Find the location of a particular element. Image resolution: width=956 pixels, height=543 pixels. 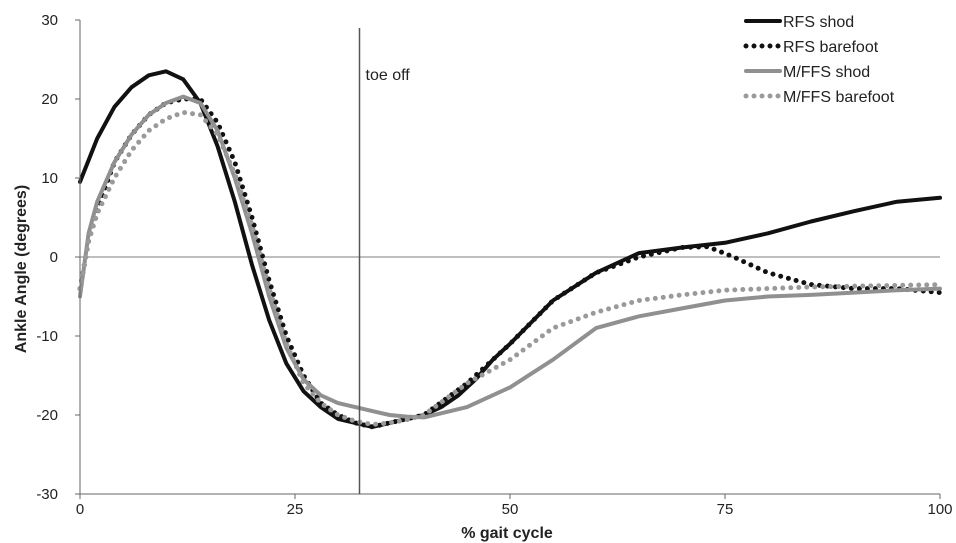

toe-off-label: toe off is located at coordinates (388, 75).